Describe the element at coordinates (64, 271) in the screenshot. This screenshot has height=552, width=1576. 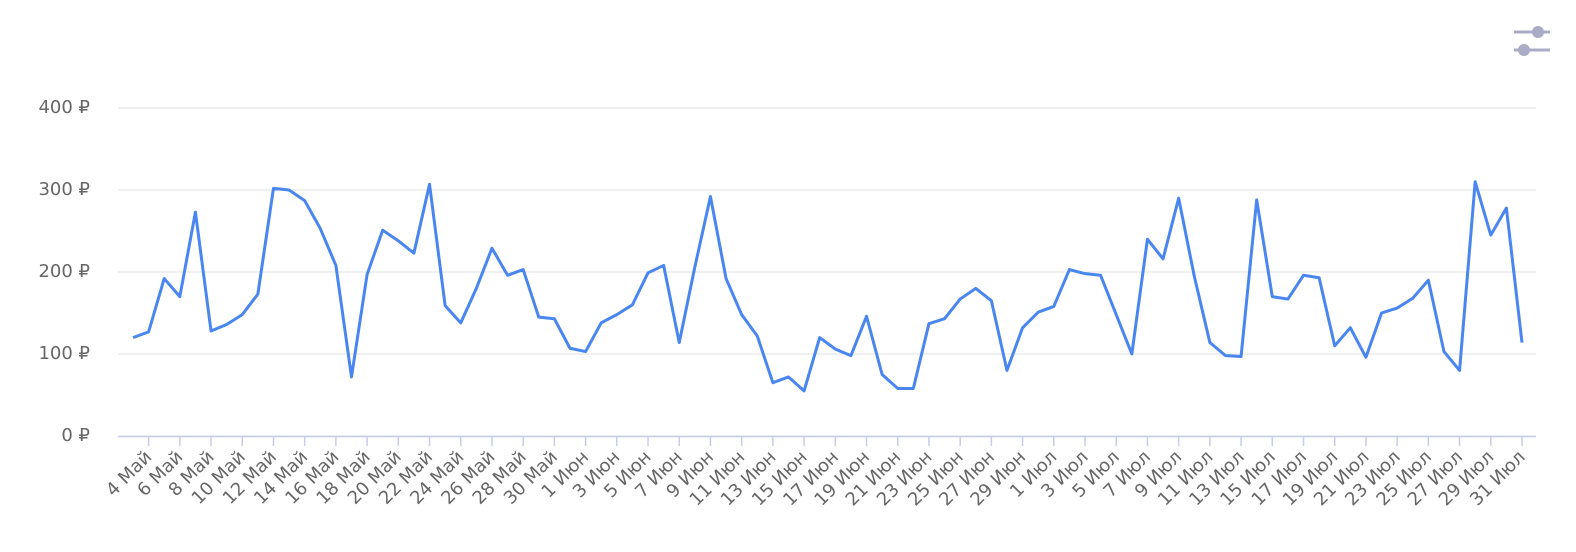
I see `y-tick-label: 200 ₽` at that location.